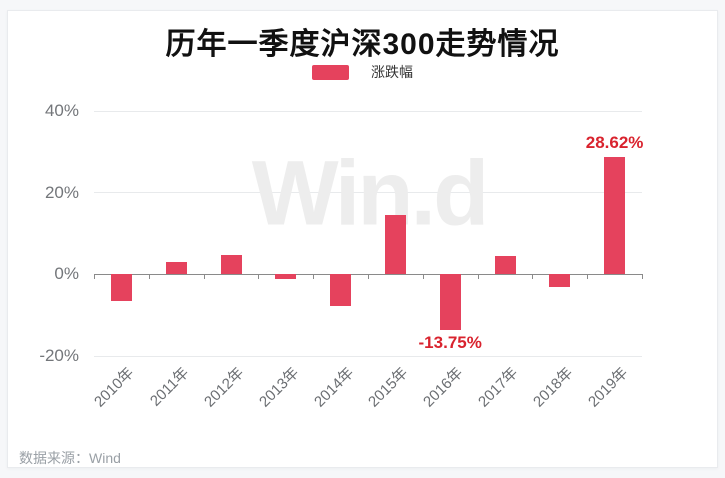 Image resolution: width=725 pixels, height=478 pixels. What do you see at coordinates (388, 387) in the screenshot?
I see `x-axis-label-2015年: 2015年` at bounding box center [388, 387].